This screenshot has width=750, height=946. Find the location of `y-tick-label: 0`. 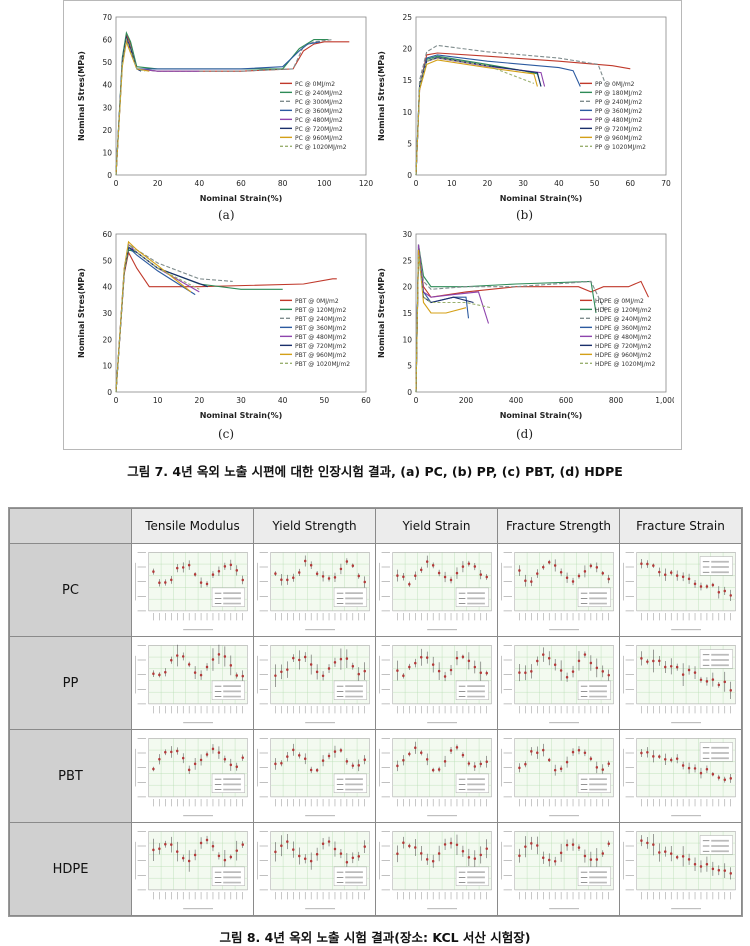

y-tick-label: 0 is located at coordinates (409, 175).